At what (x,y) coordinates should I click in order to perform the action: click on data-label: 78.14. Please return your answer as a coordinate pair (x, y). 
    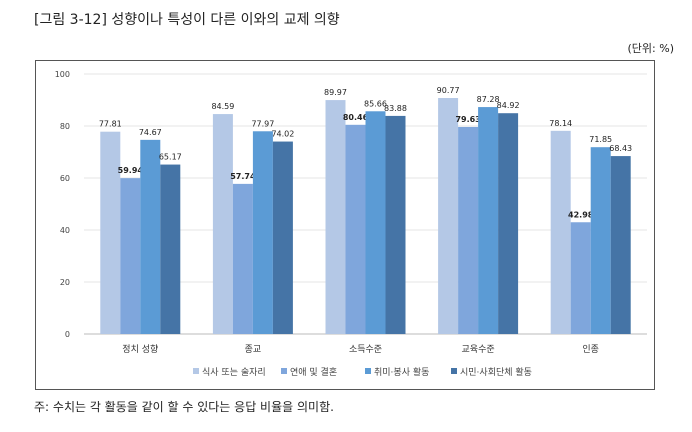
    Looking at the image, I should click on (560, 123).